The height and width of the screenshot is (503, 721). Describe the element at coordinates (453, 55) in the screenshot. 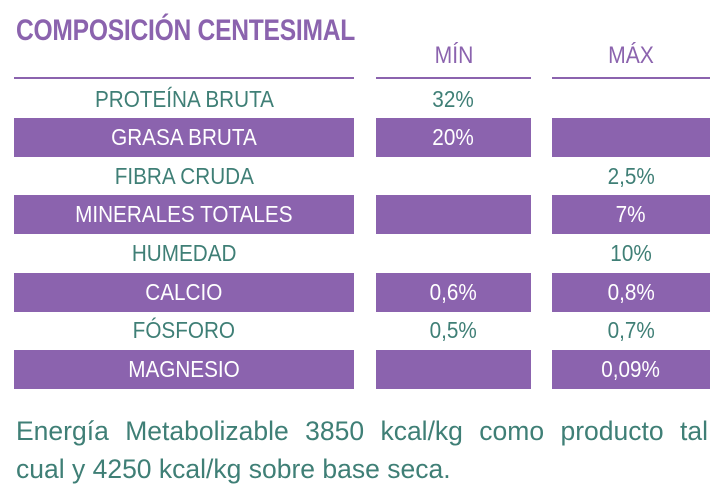

I see `column-header-min: MÍN` at that location.